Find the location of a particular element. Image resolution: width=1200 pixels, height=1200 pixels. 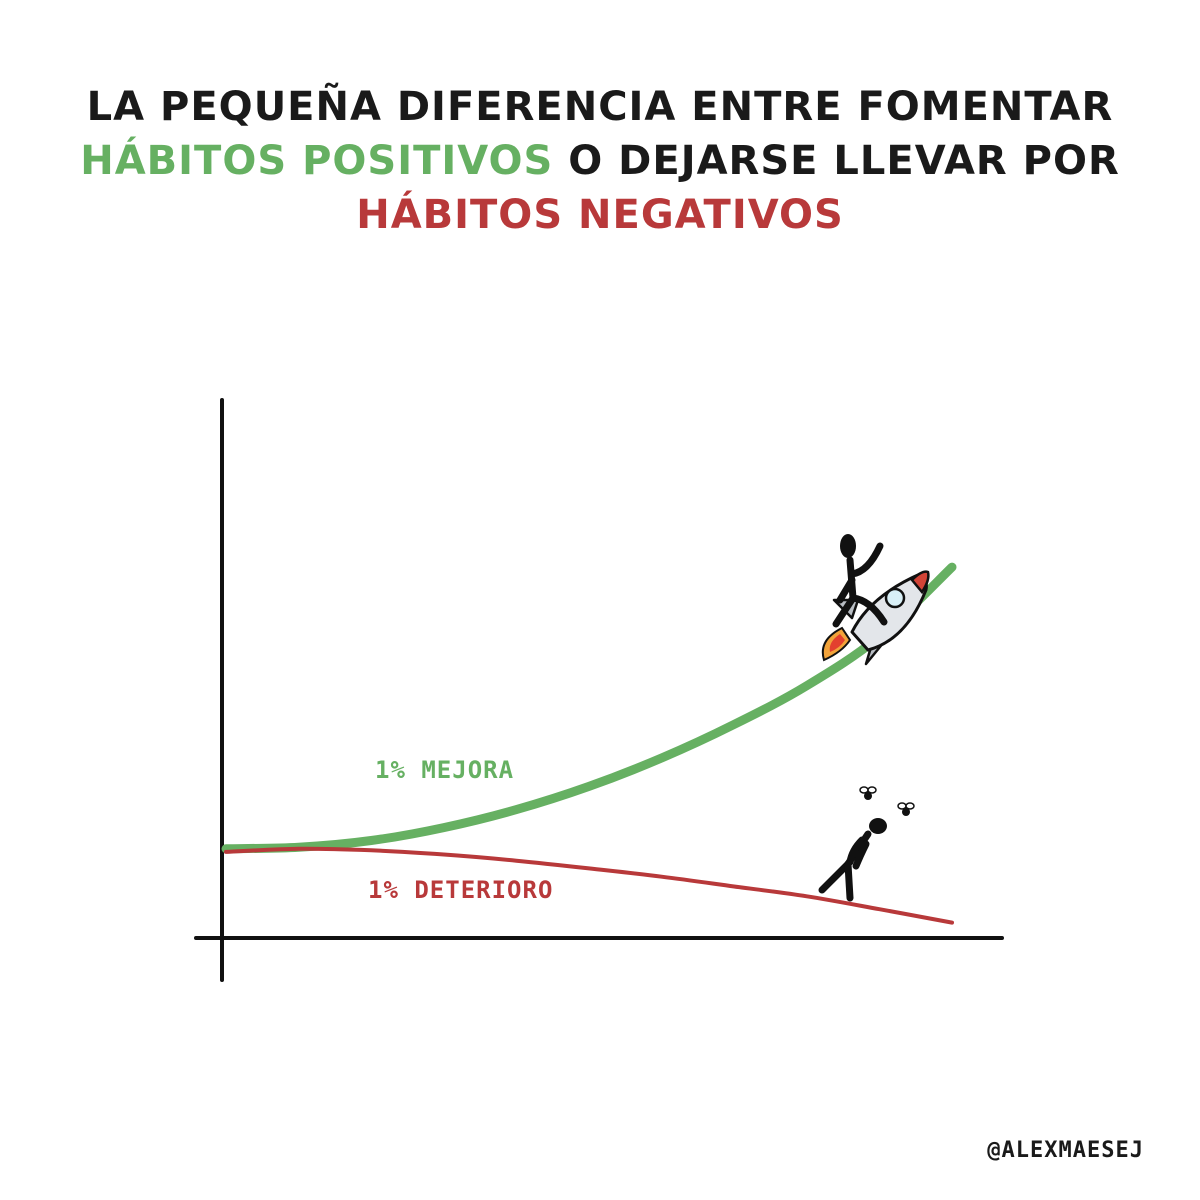

title-positive-habits: HÁBITOS POSITIVOS is located at coordinates (317, 161).